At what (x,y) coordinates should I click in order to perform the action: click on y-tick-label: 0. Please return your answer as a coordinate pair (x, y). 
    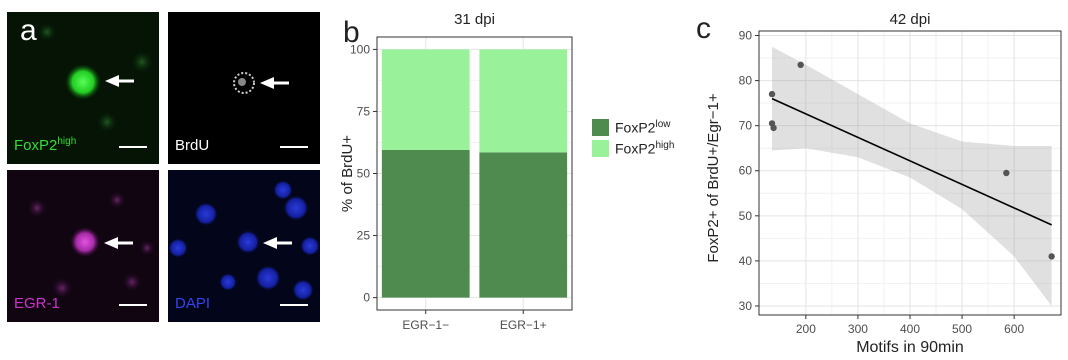
    Looking at the image, I should click on (366, 298).